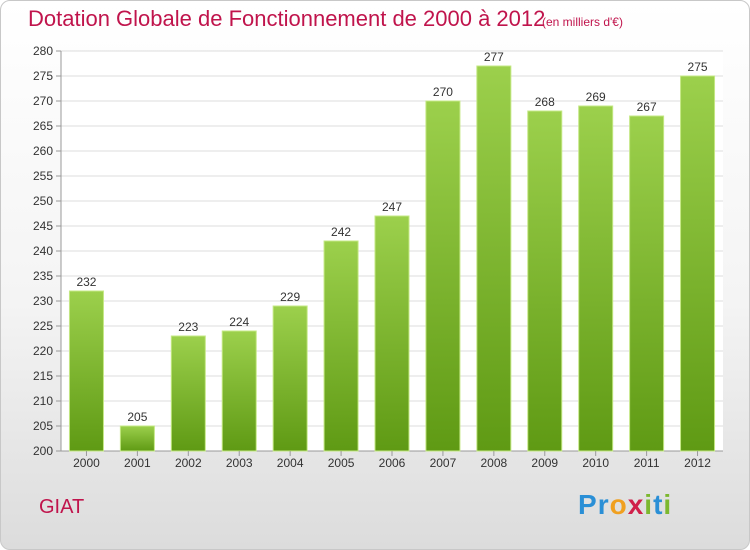 Image resolution: width=750 pixels, height=550 pixels. I want to click on y-tick-label: 255, so click(43, 176).